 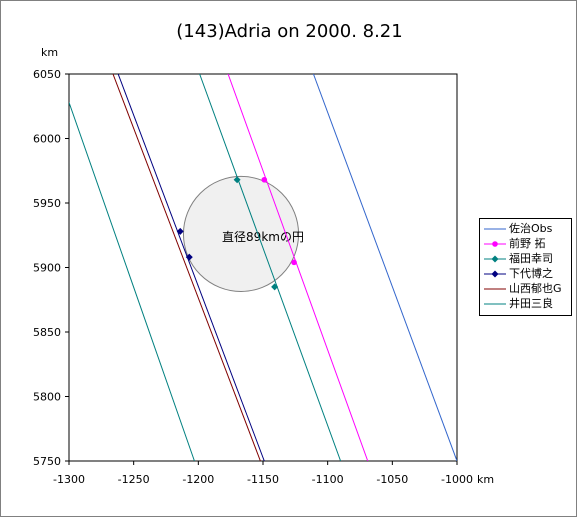 I want to click on y-tick-label-1: 5800, so click(x=47, y=397).